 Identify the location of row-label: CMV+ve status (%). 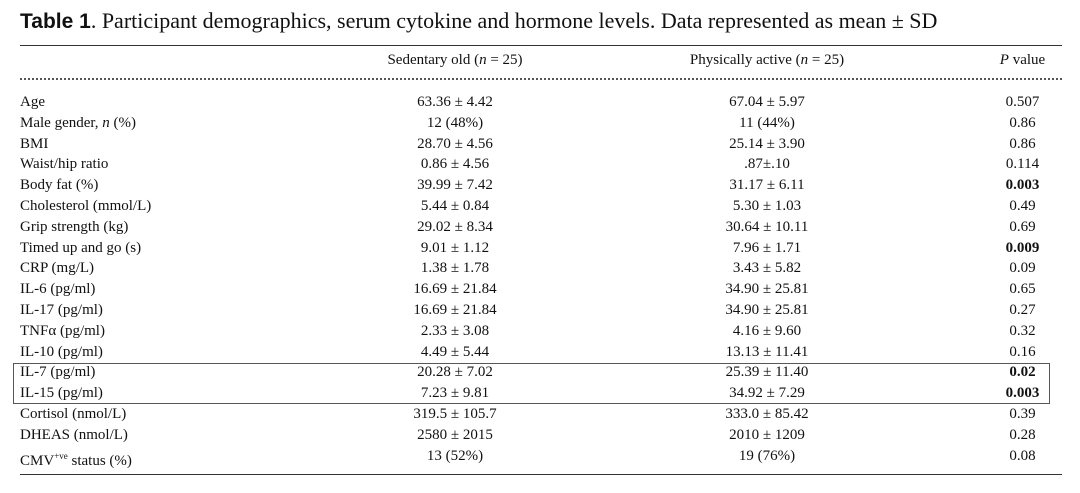
(76, 459).